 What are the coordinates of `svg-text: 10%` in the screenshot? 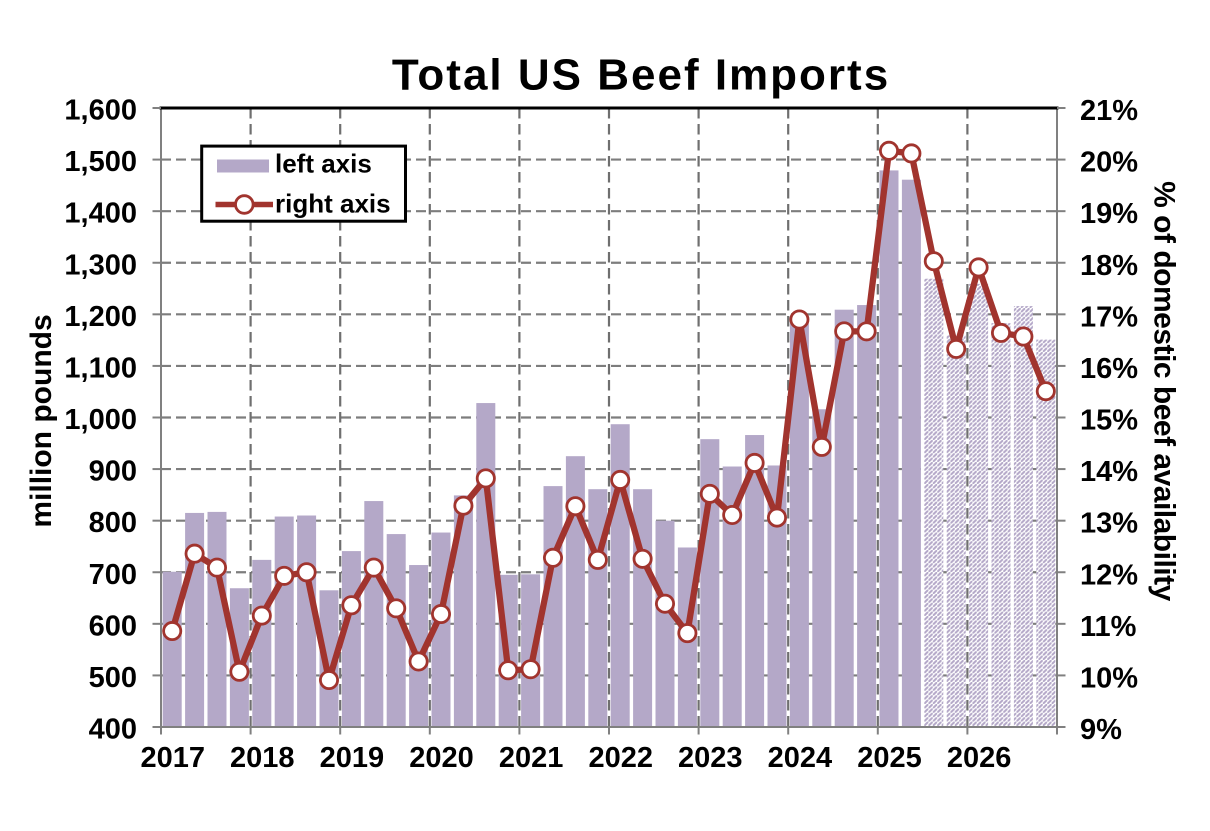 It's located at (1109, 678).